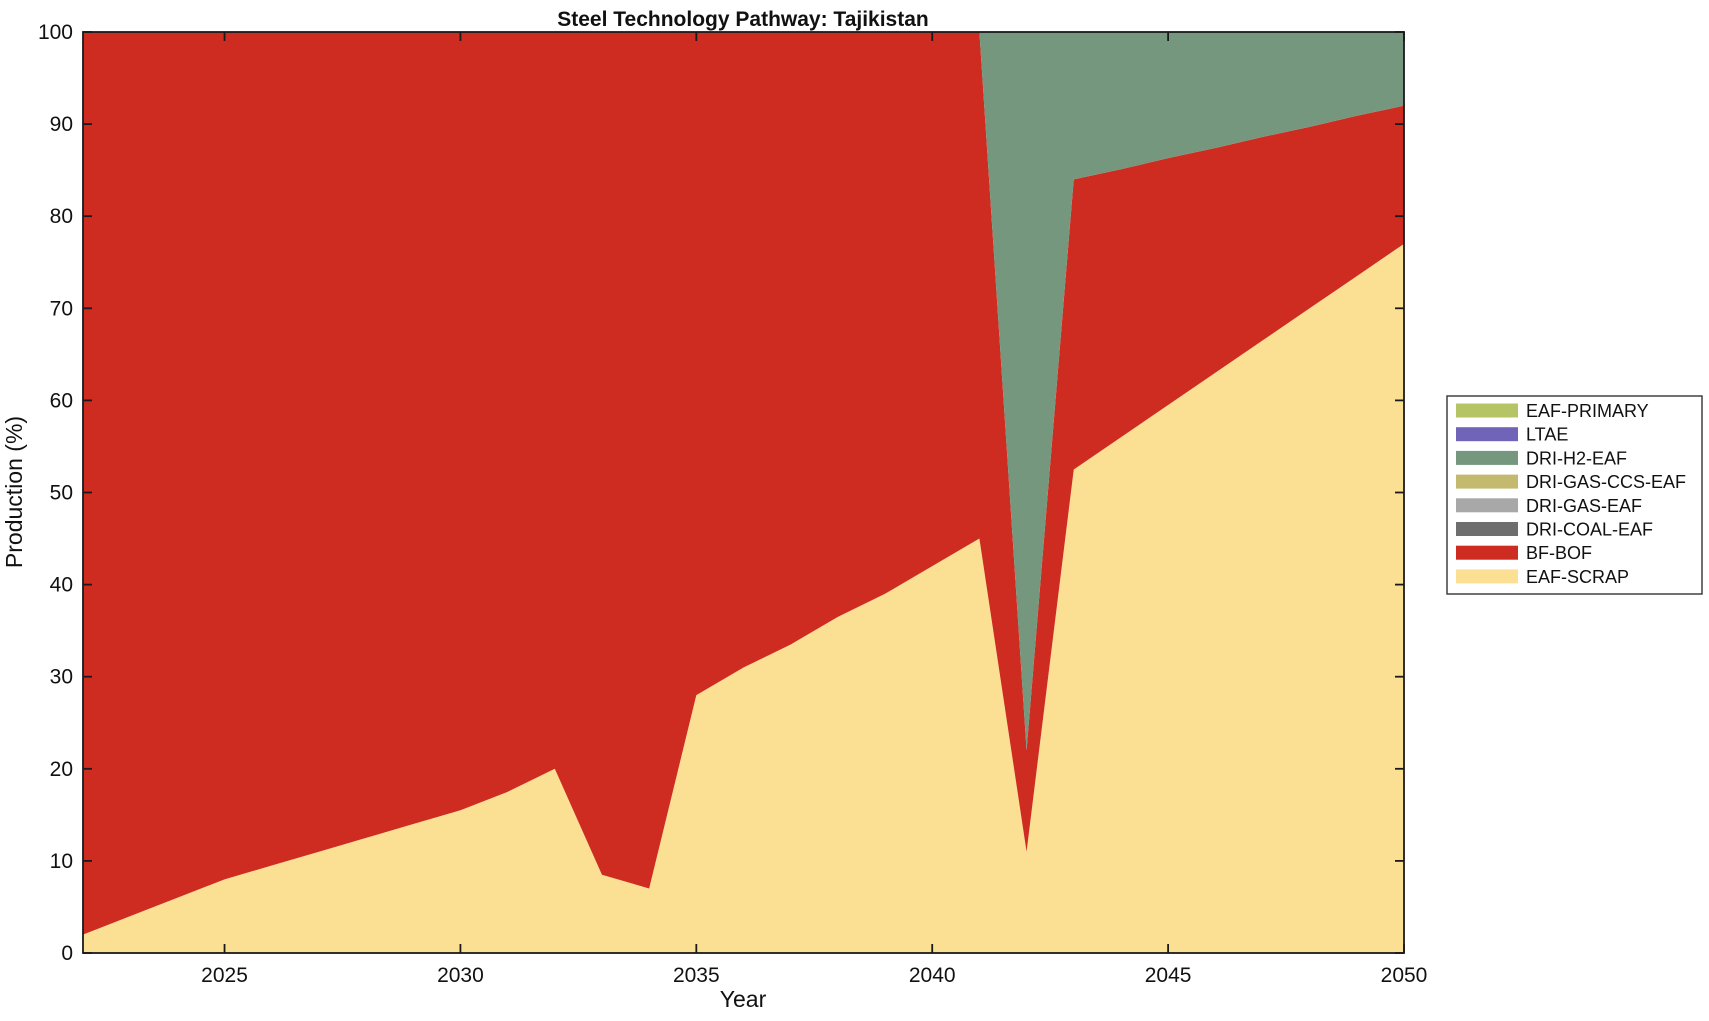 This screenshot has width=1709, height=1021. I want to click on legend-item-label: DRI-H2-EAF, so click(1576, 458).